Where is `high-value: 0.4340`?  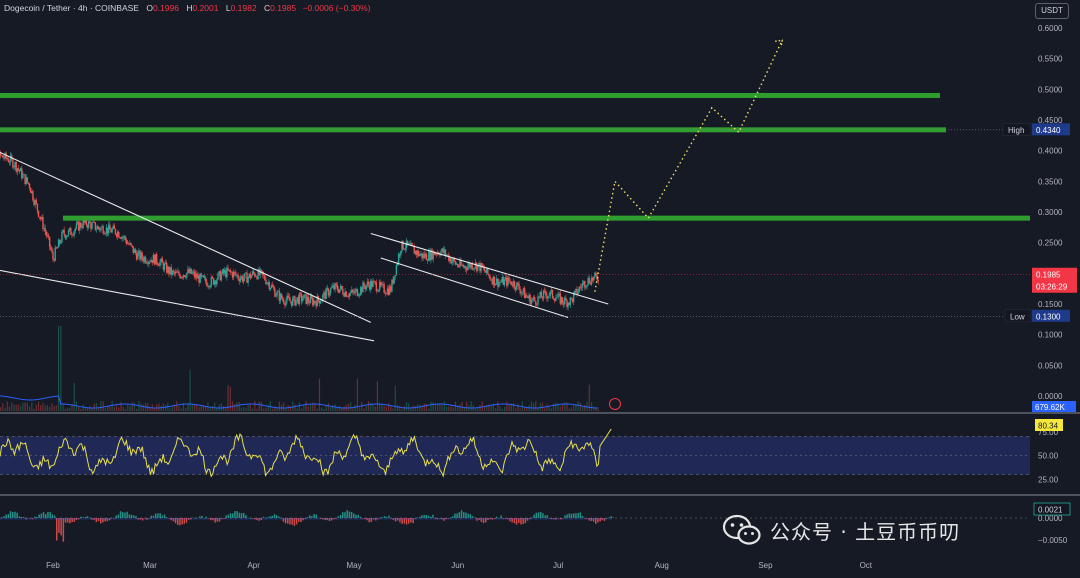
high-value: 0.4340 is located at coordinates (1048, 130).